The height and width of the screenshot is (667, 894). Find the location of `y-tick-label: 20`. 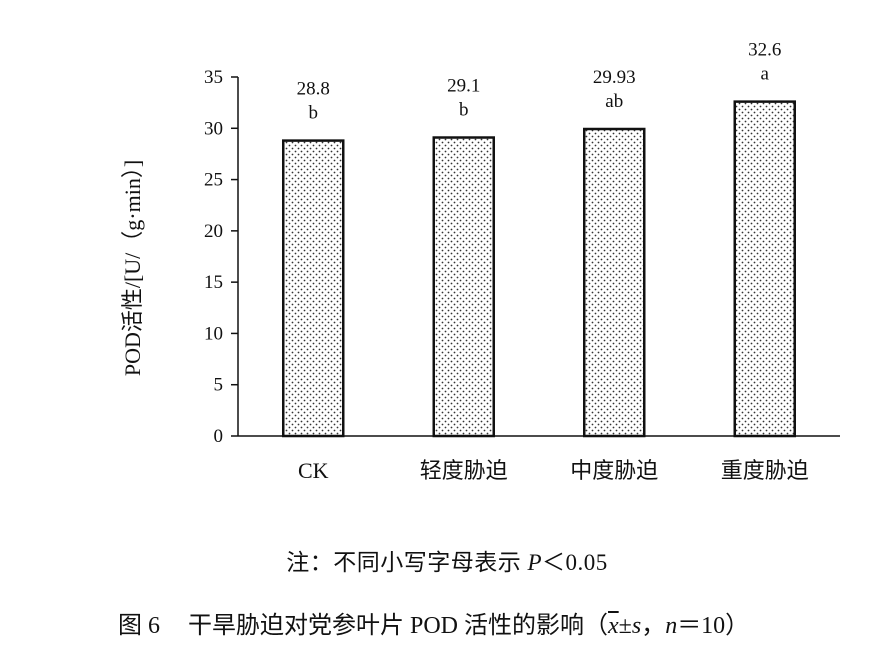

y-tick-label: 20 is located at coordinates (213, 231).